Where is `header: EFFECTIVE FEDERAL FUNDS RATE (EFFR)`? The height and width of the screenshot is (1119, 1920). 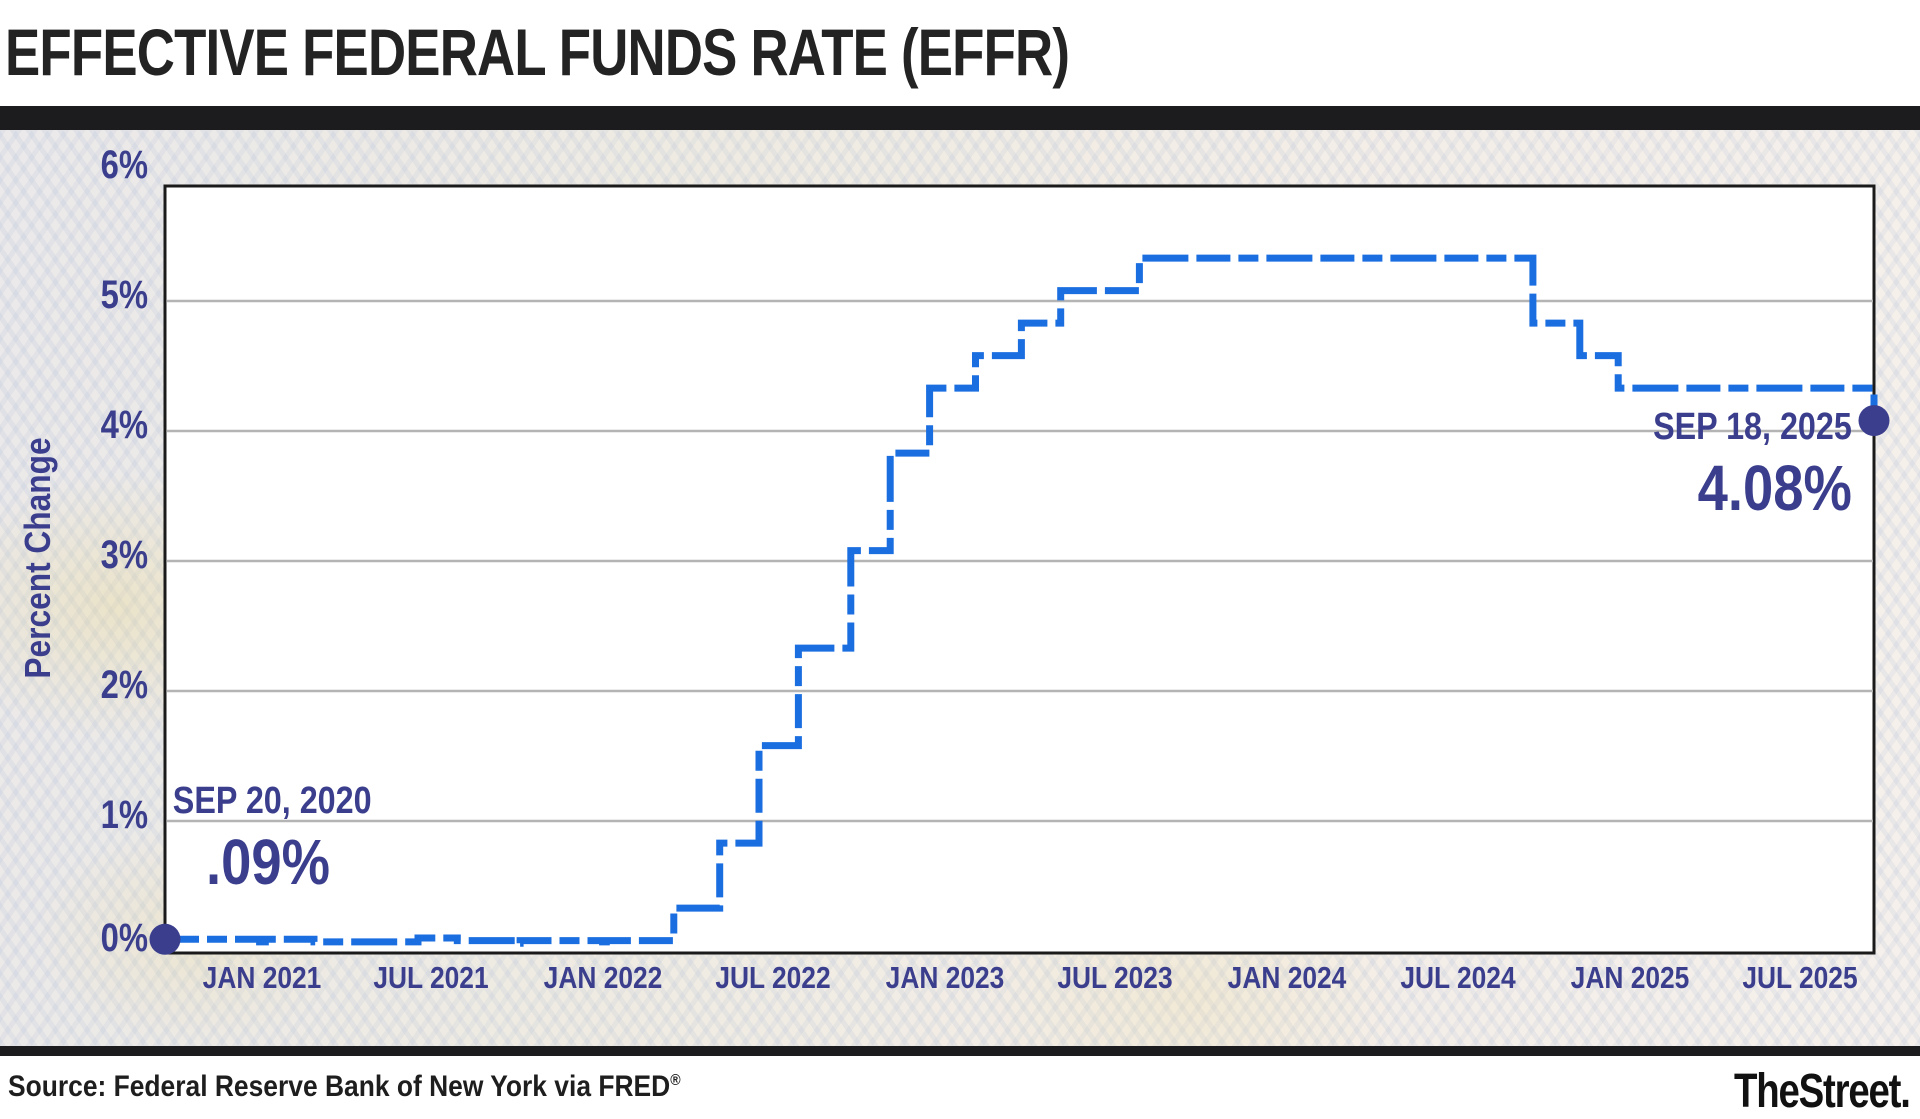
header: EFFECTIVE FEDERAL FUNDS RATE (EFFR) is located at coordinates (960, 53).